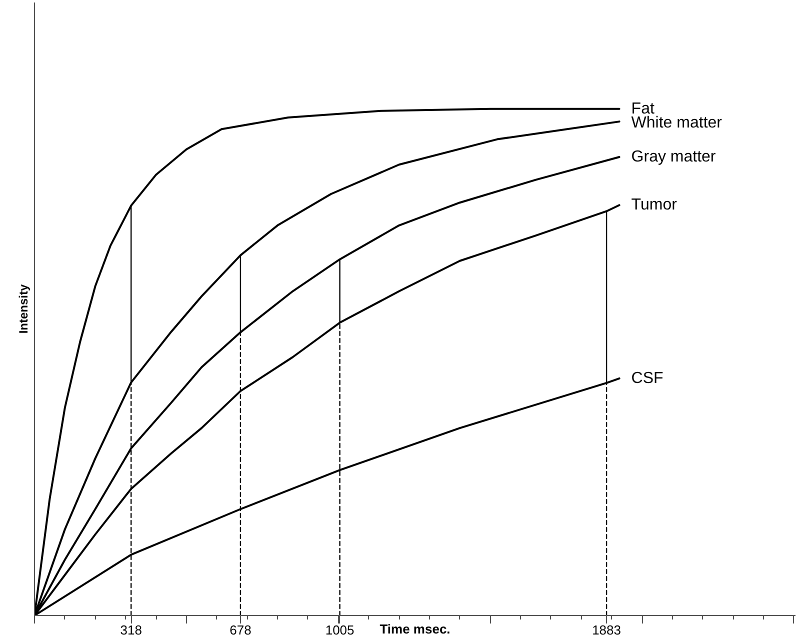 This screenshot has height=643, width=797. Describe the element at coordinates (647, 378) in the screenshot. I see `series-label: CSF` at that location.